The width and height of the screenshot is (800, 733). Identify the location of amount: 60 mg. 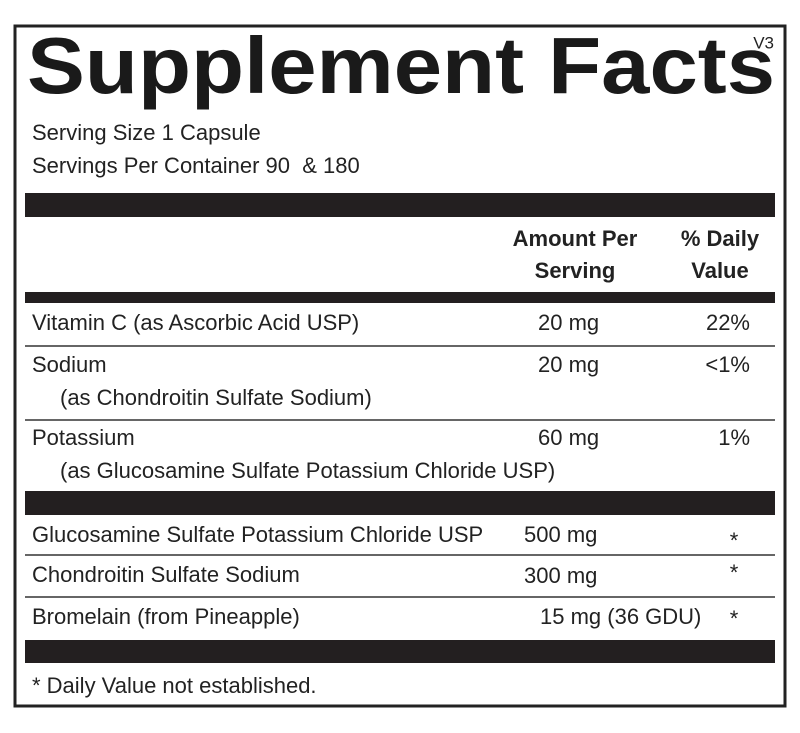
(568, 437).